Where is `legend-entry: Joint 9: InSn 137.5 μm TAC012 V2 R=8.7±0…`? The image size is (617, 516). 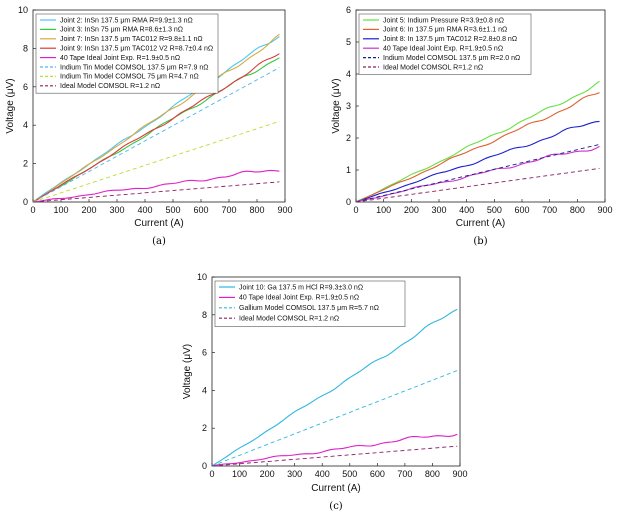 legend-entry: Joint 9: InSn 137.5 μm TAC012 V2 R=8.7±0… is located at coordinates (136, 49).